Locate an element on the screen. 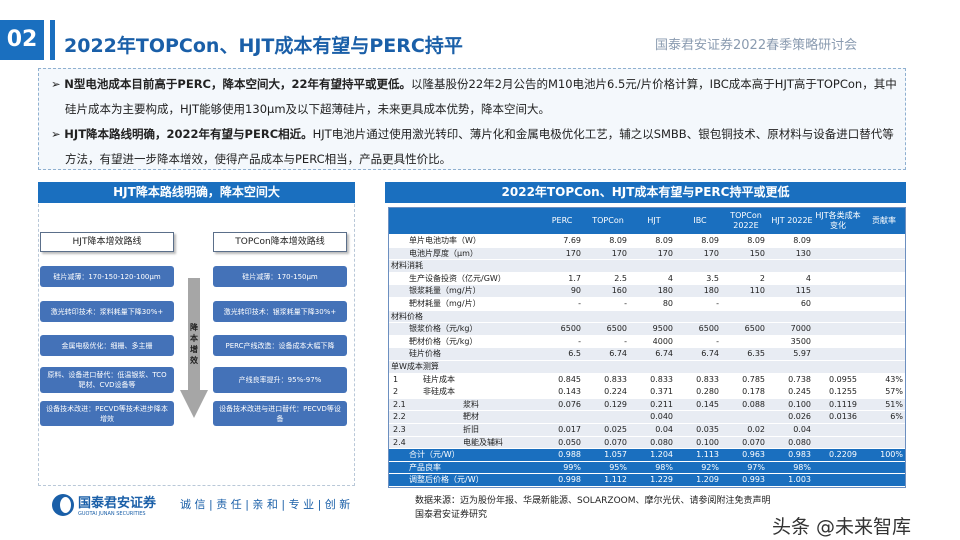 The image size is (960, 540). row-label: 银浆价格（元/kg） is located at coordinates (443, 329).